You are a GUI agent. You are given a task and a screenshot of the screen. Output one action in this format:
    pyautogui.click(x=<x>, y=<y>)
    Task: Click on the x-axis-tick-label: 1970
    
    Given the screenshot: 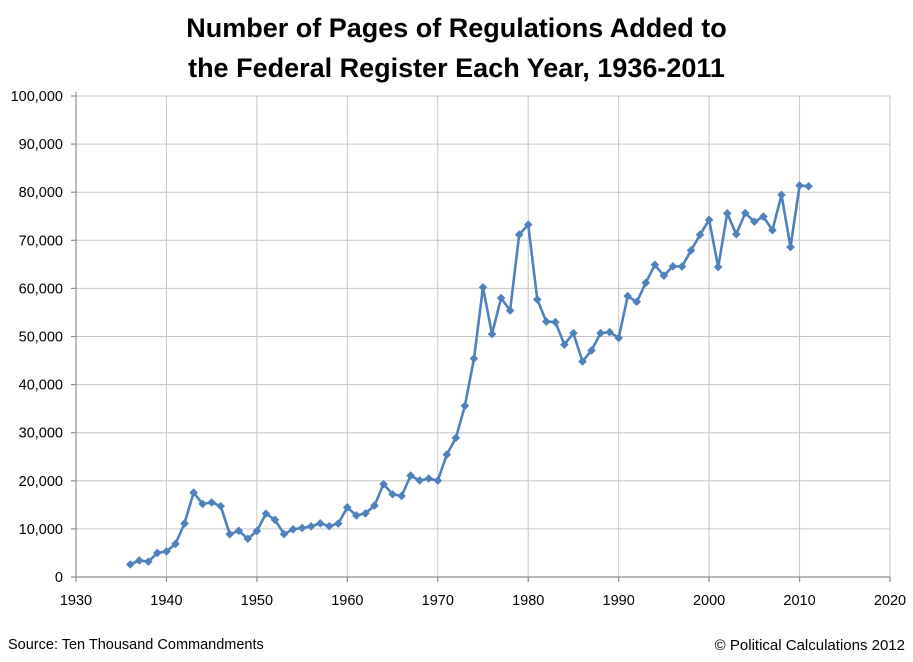 What is the action you would take?
    pyautogui.click(x=438, y=601)
    